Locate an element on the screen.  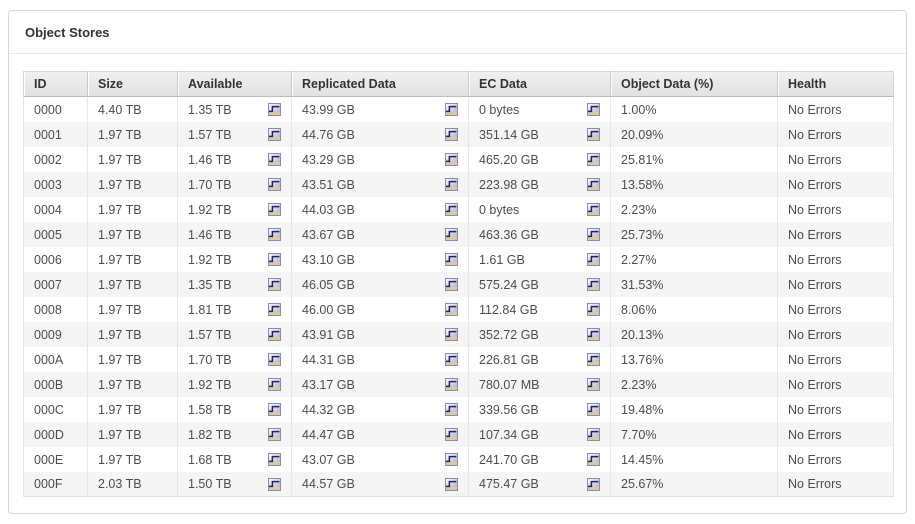
table-row: 000F 2.03 TB 1.50 TB 44.57 GB is located at coordinates (458, 484).